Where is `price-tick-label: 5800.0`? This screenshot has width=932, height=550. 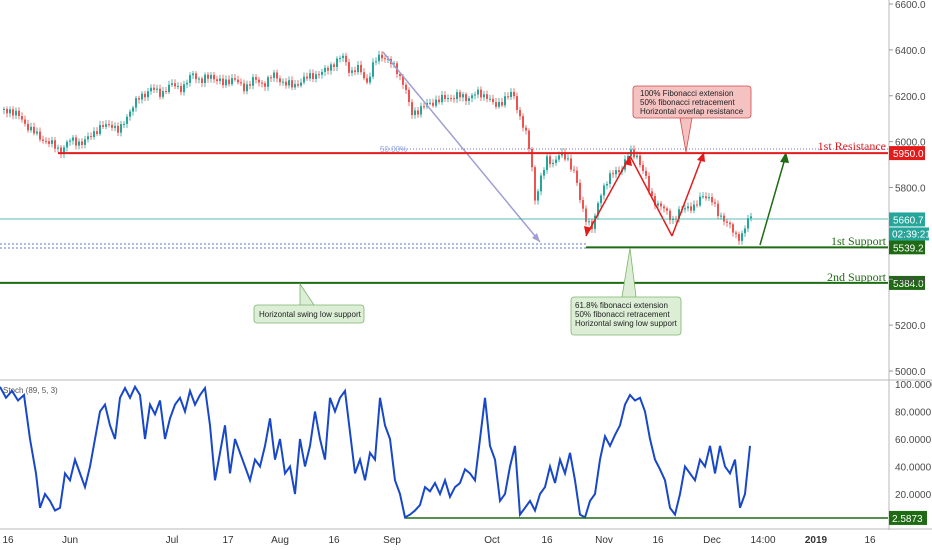
price-tick-label: 5800.0 is located at coordinates (910, 189).